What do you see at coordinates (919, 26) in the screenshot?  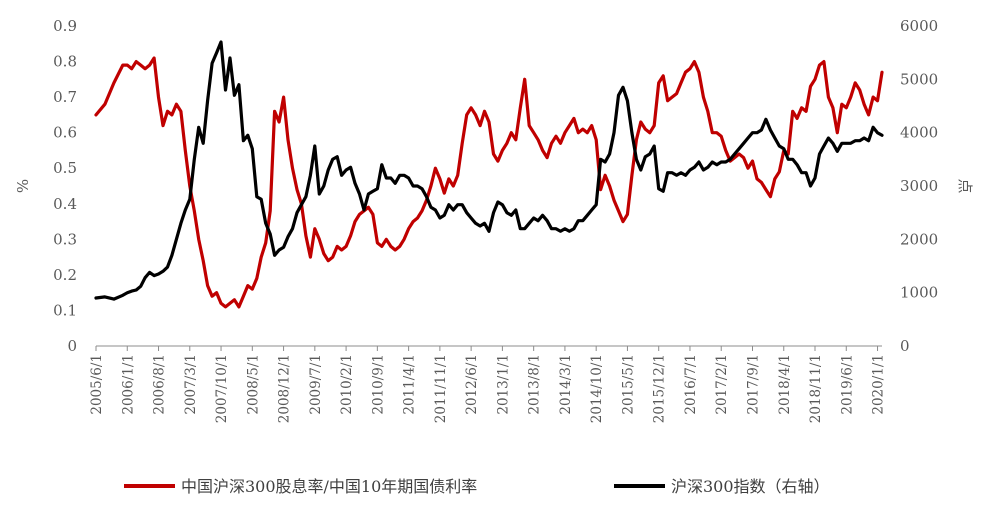 I see `right-tick-label: 6000` at bounding box center [919, 26].